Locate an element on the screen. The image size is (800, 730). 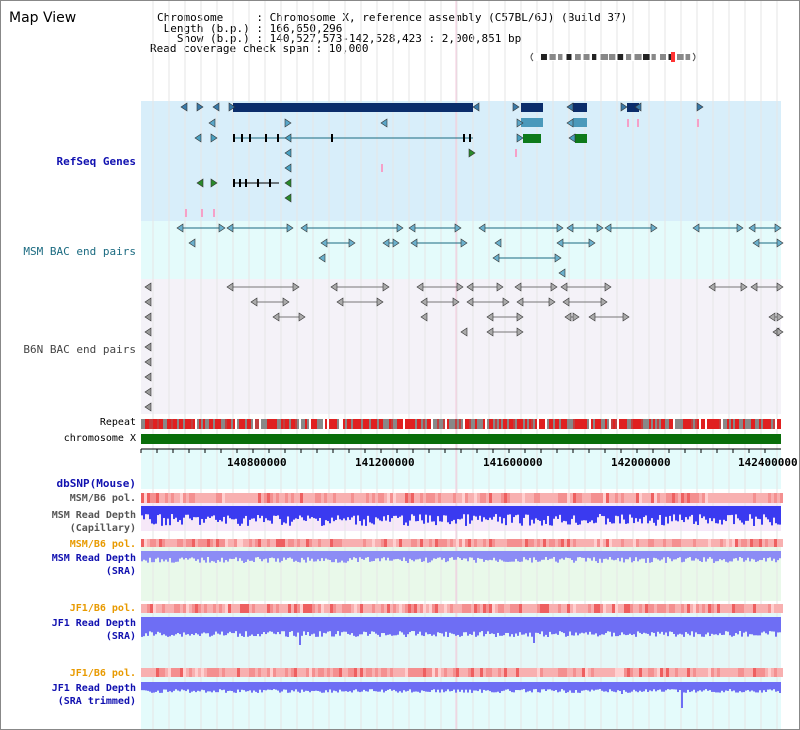
track-label-msm-bac: MSM BAC end pairs is located at coordinates (79, 251).